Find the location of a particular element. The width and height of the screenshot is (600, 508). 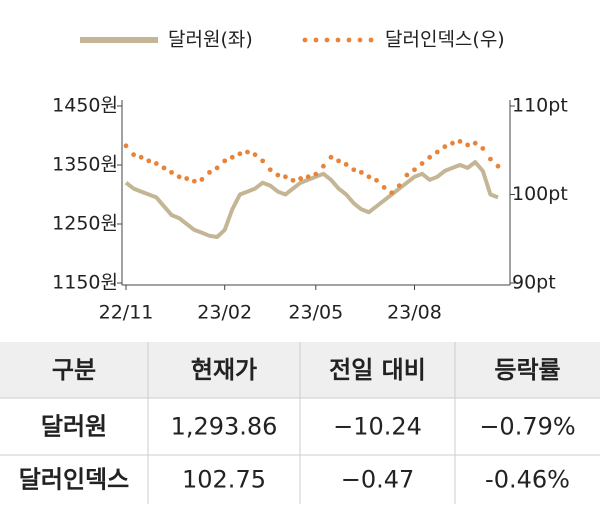

data-line is located at coordinates (311, 199).